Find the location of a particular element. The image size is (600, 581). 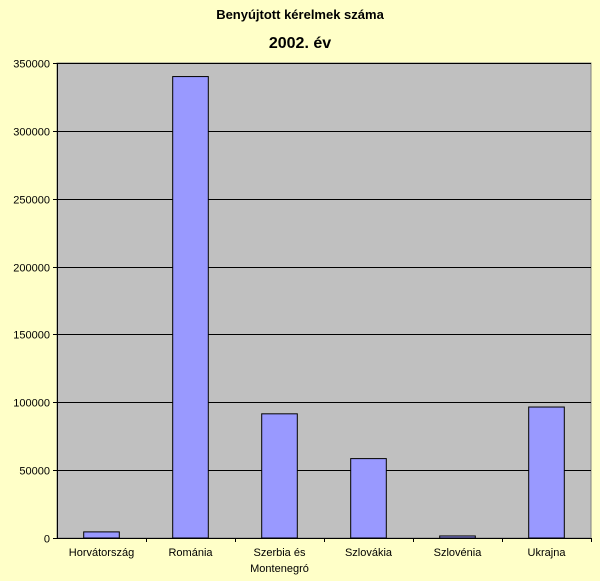

x-tick-label: Szlovákia is located at coordinates (369, 553).